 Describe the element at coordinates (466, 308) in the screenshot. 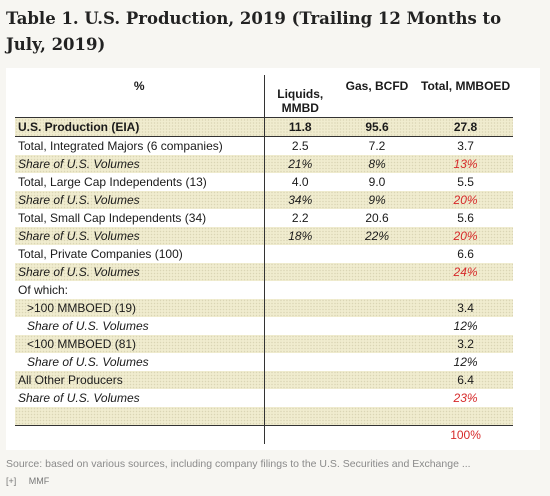

I see `cell-total: 3.4` at that location.